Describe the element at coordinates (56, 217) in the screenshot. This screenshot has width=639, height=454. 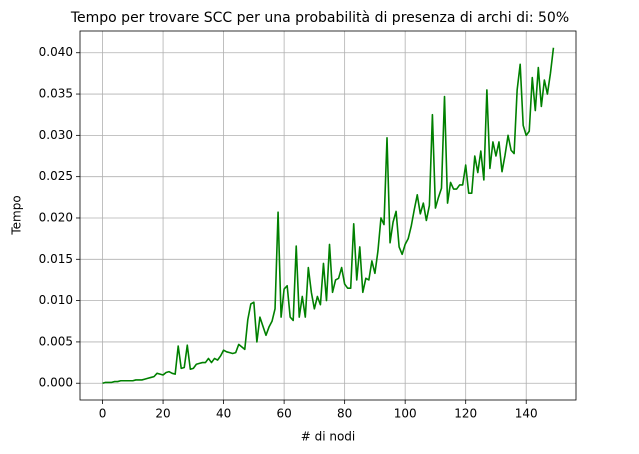
I see `y-tick-label: 0.020` at that location.